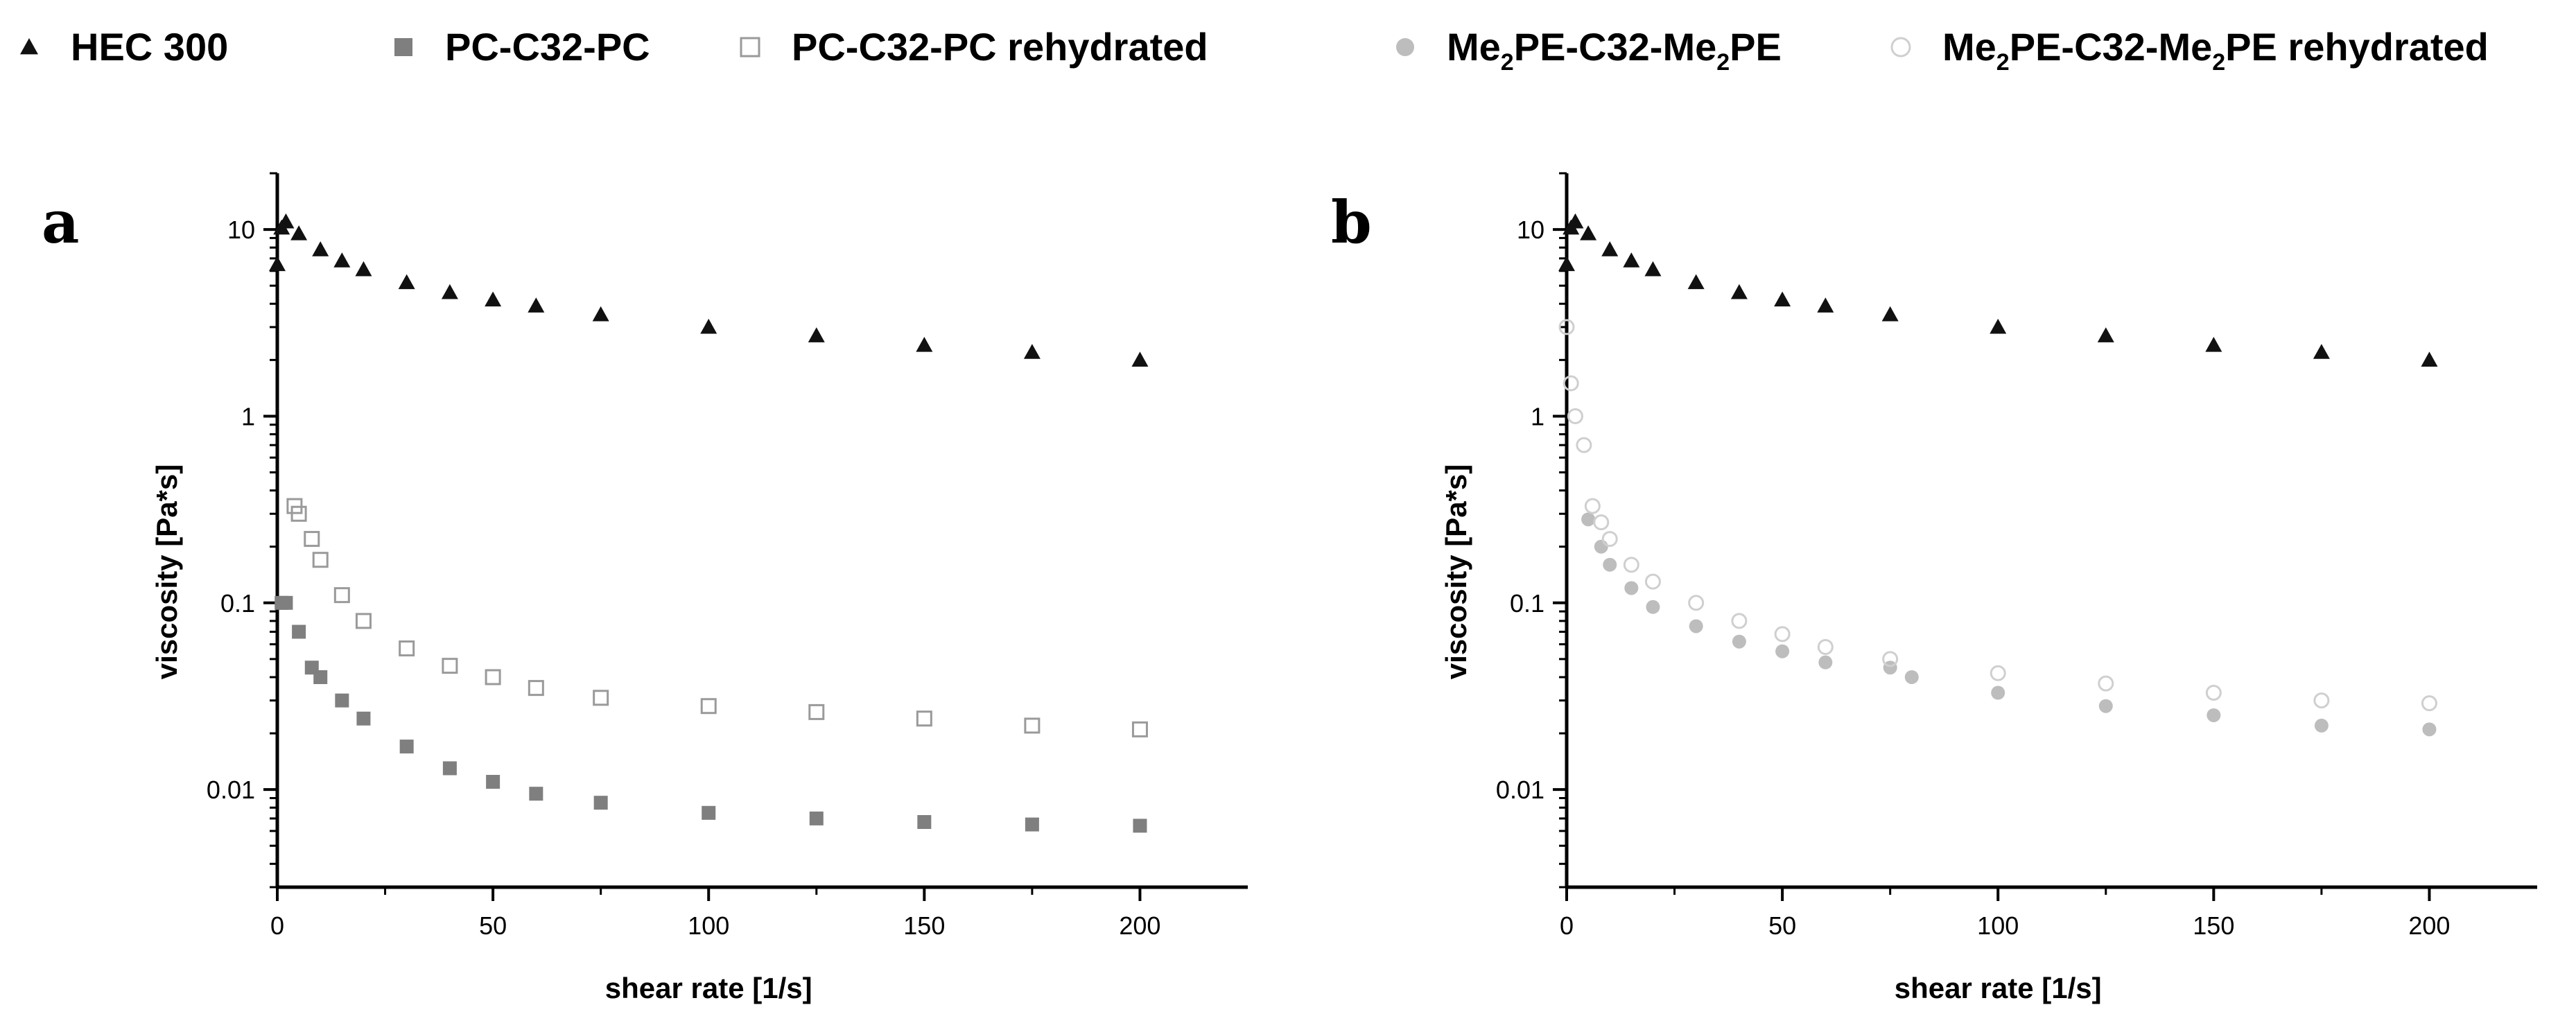 The width and height of the screenshot is (2576, 1014). Describe the element at coordinates (241, 230) in the screenshot. I see `y-tick-label: 10` at that location.